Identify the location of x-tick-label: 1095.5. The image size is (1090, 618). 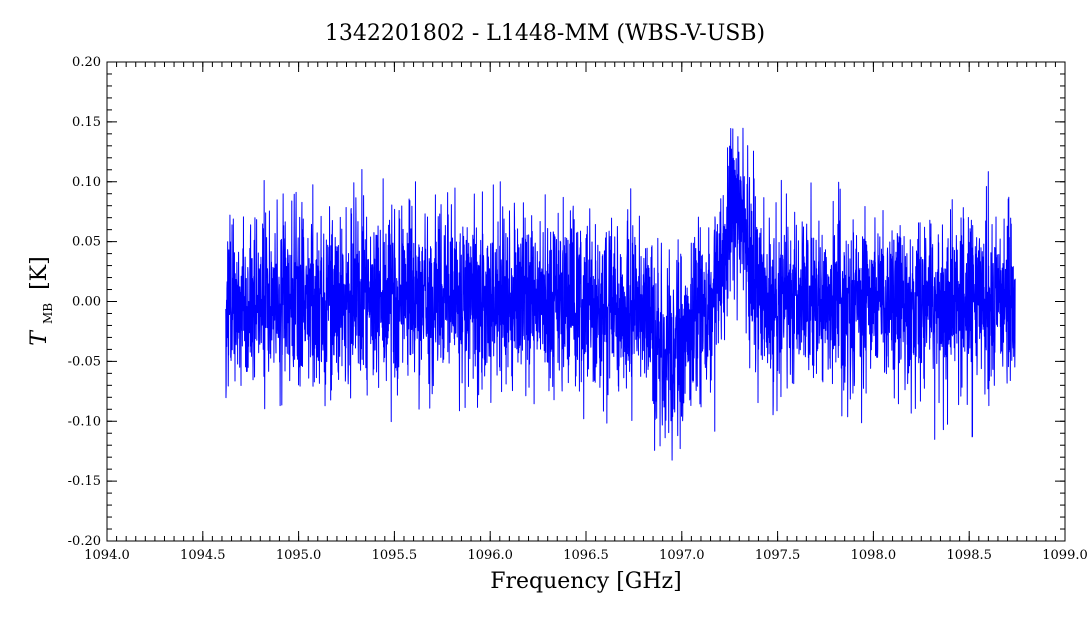
(395, 555).